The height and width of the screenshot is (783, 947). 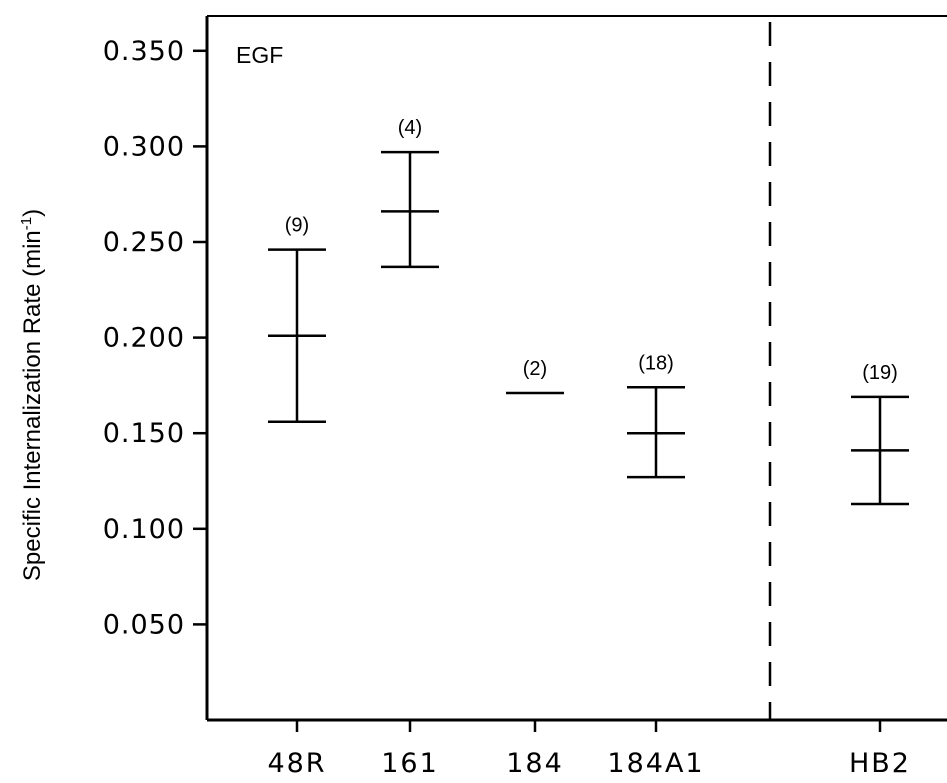 I want to click on y-axis-title-sup: -1, so click(x=26, y=223).